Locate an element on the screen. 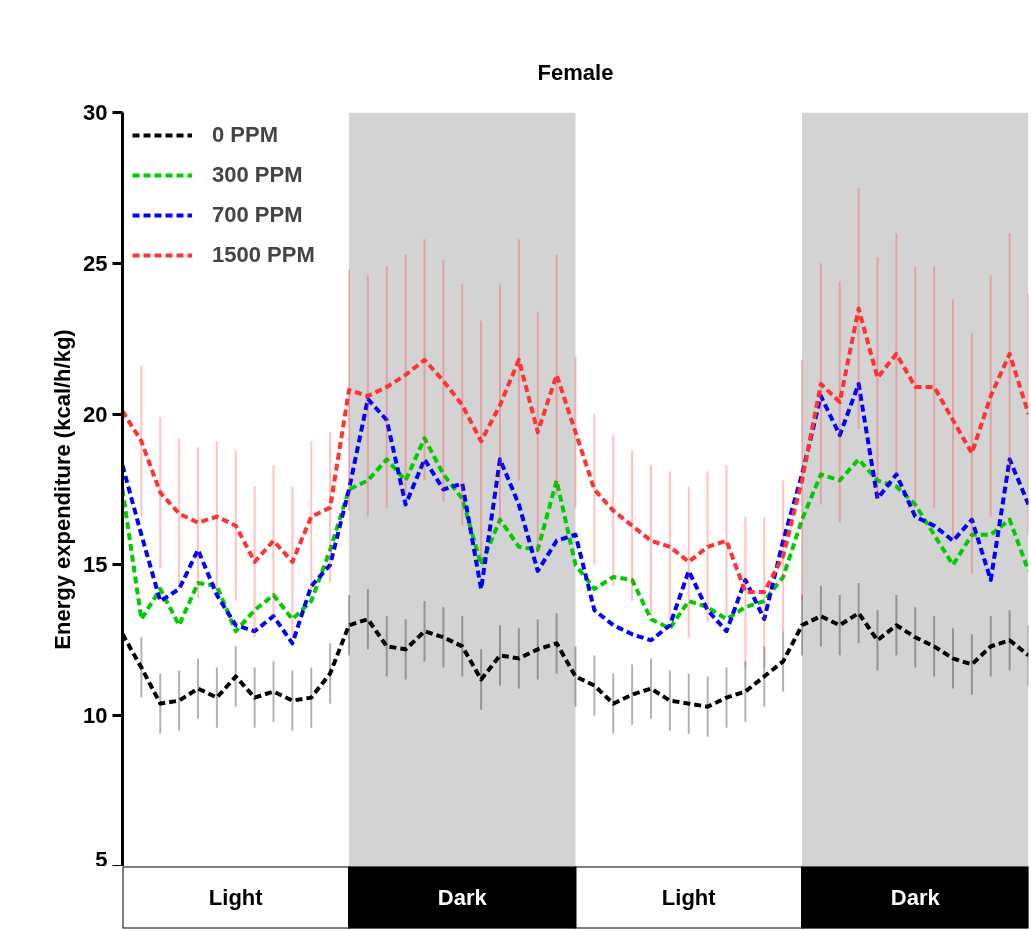 Image resolution: width=1031 pixels, height=930 pixels. y-tick-label: 15 is located at coordinates (95, 565).